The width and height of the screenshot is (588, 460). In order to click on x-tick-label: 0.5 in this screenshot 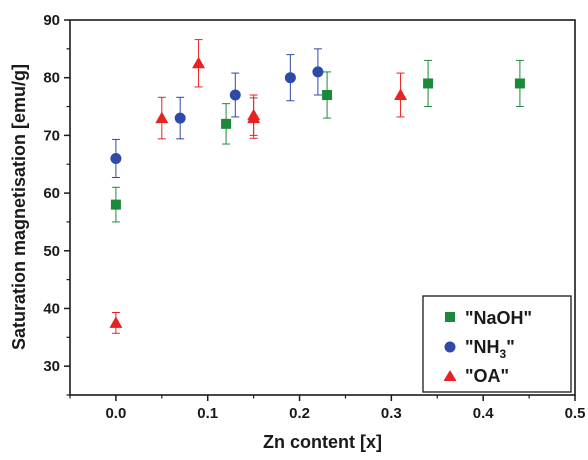, I will do `click(575, 413)`.